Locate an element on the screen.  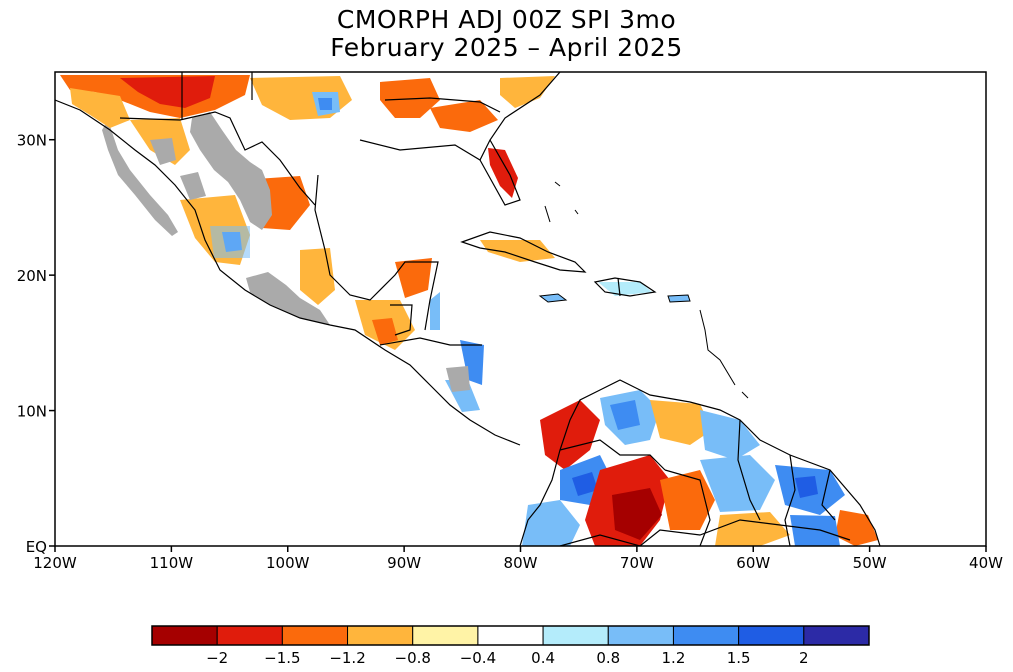
colorbar-outline is located at coordinates (510, 635).